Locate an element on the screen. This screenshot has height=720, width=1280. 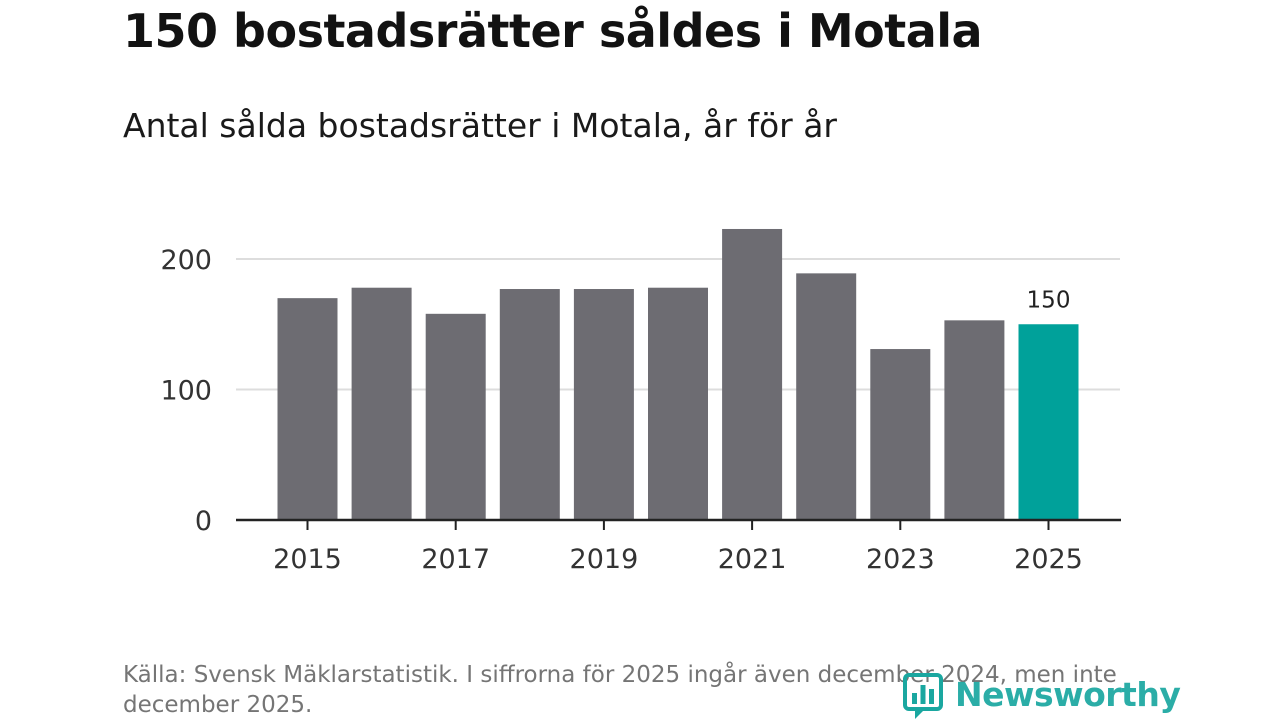
x-tick-label: 2017 is located at coordinates (455, 559).